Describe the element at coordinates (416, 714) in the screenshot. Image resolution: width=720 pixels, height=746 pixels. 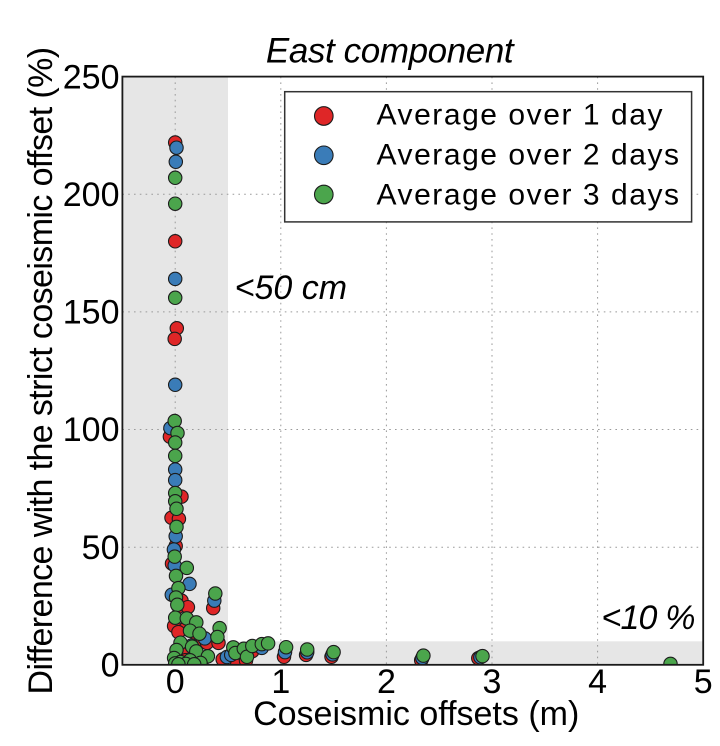
I see `svg-text: Coseismic offsets (m)` at that location.